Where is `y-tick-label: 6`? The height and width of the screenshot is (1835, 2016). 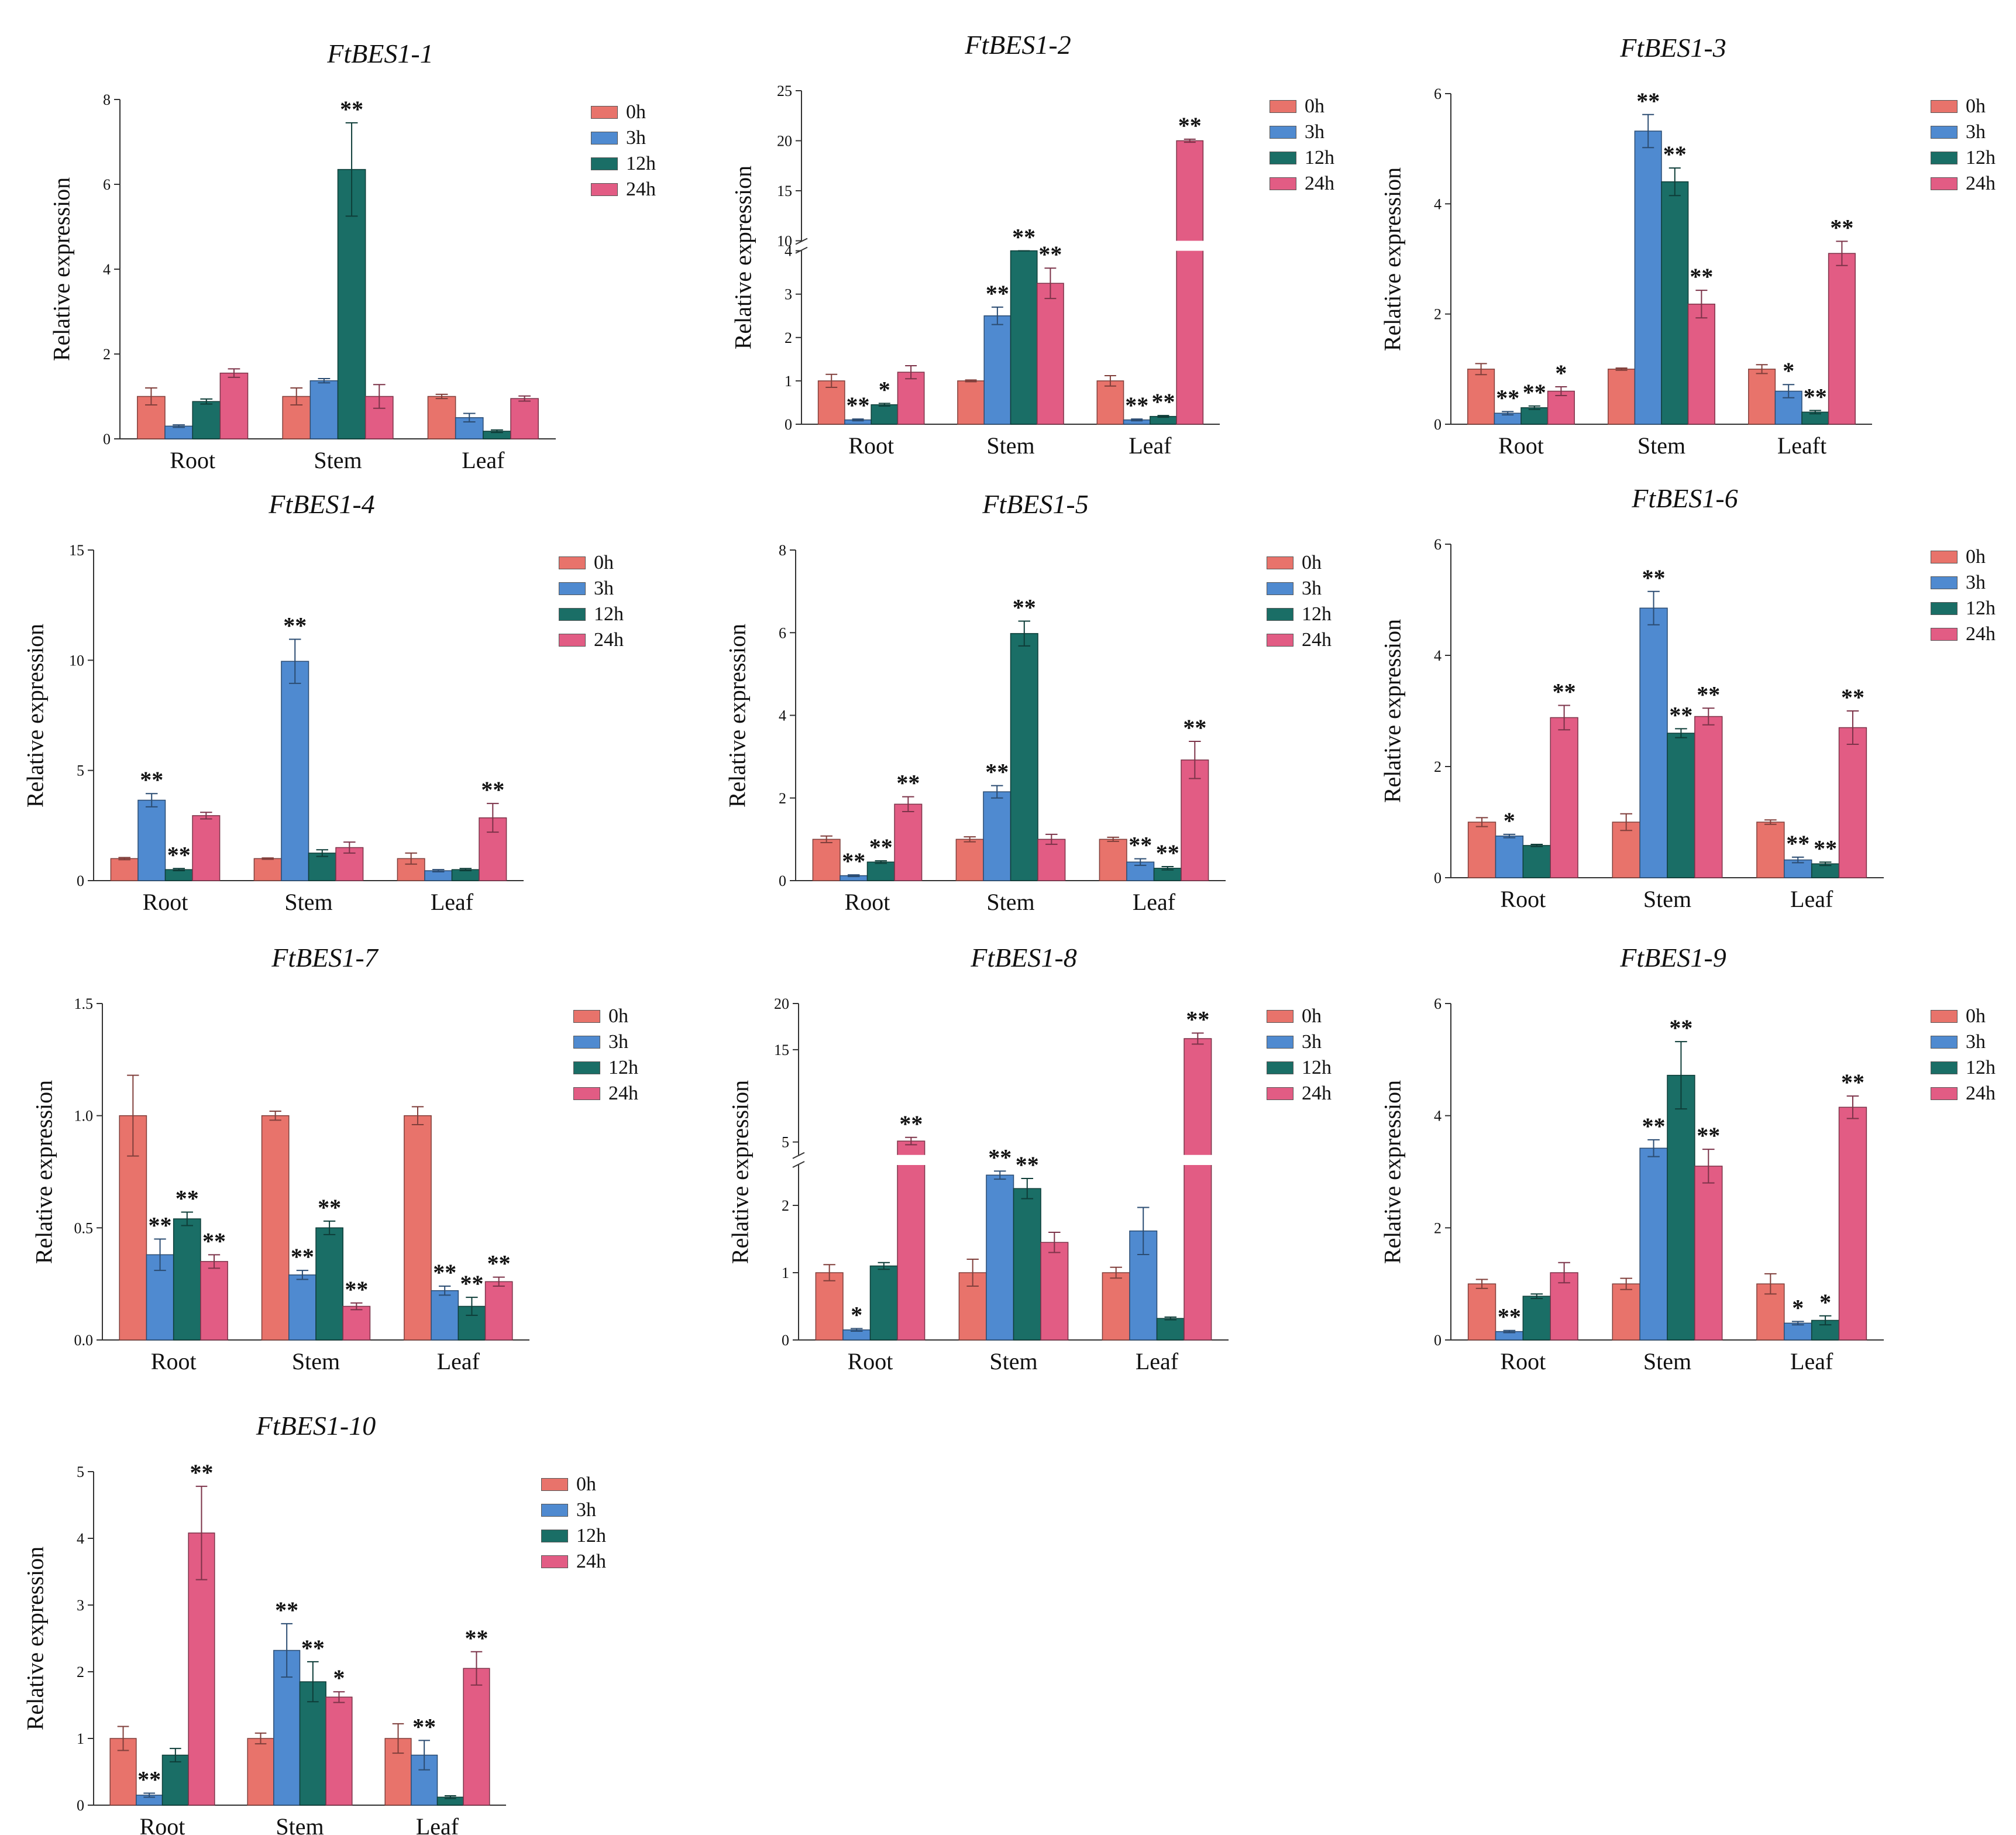 y-tick-label: 6 is located at coordinates (1438, 93).